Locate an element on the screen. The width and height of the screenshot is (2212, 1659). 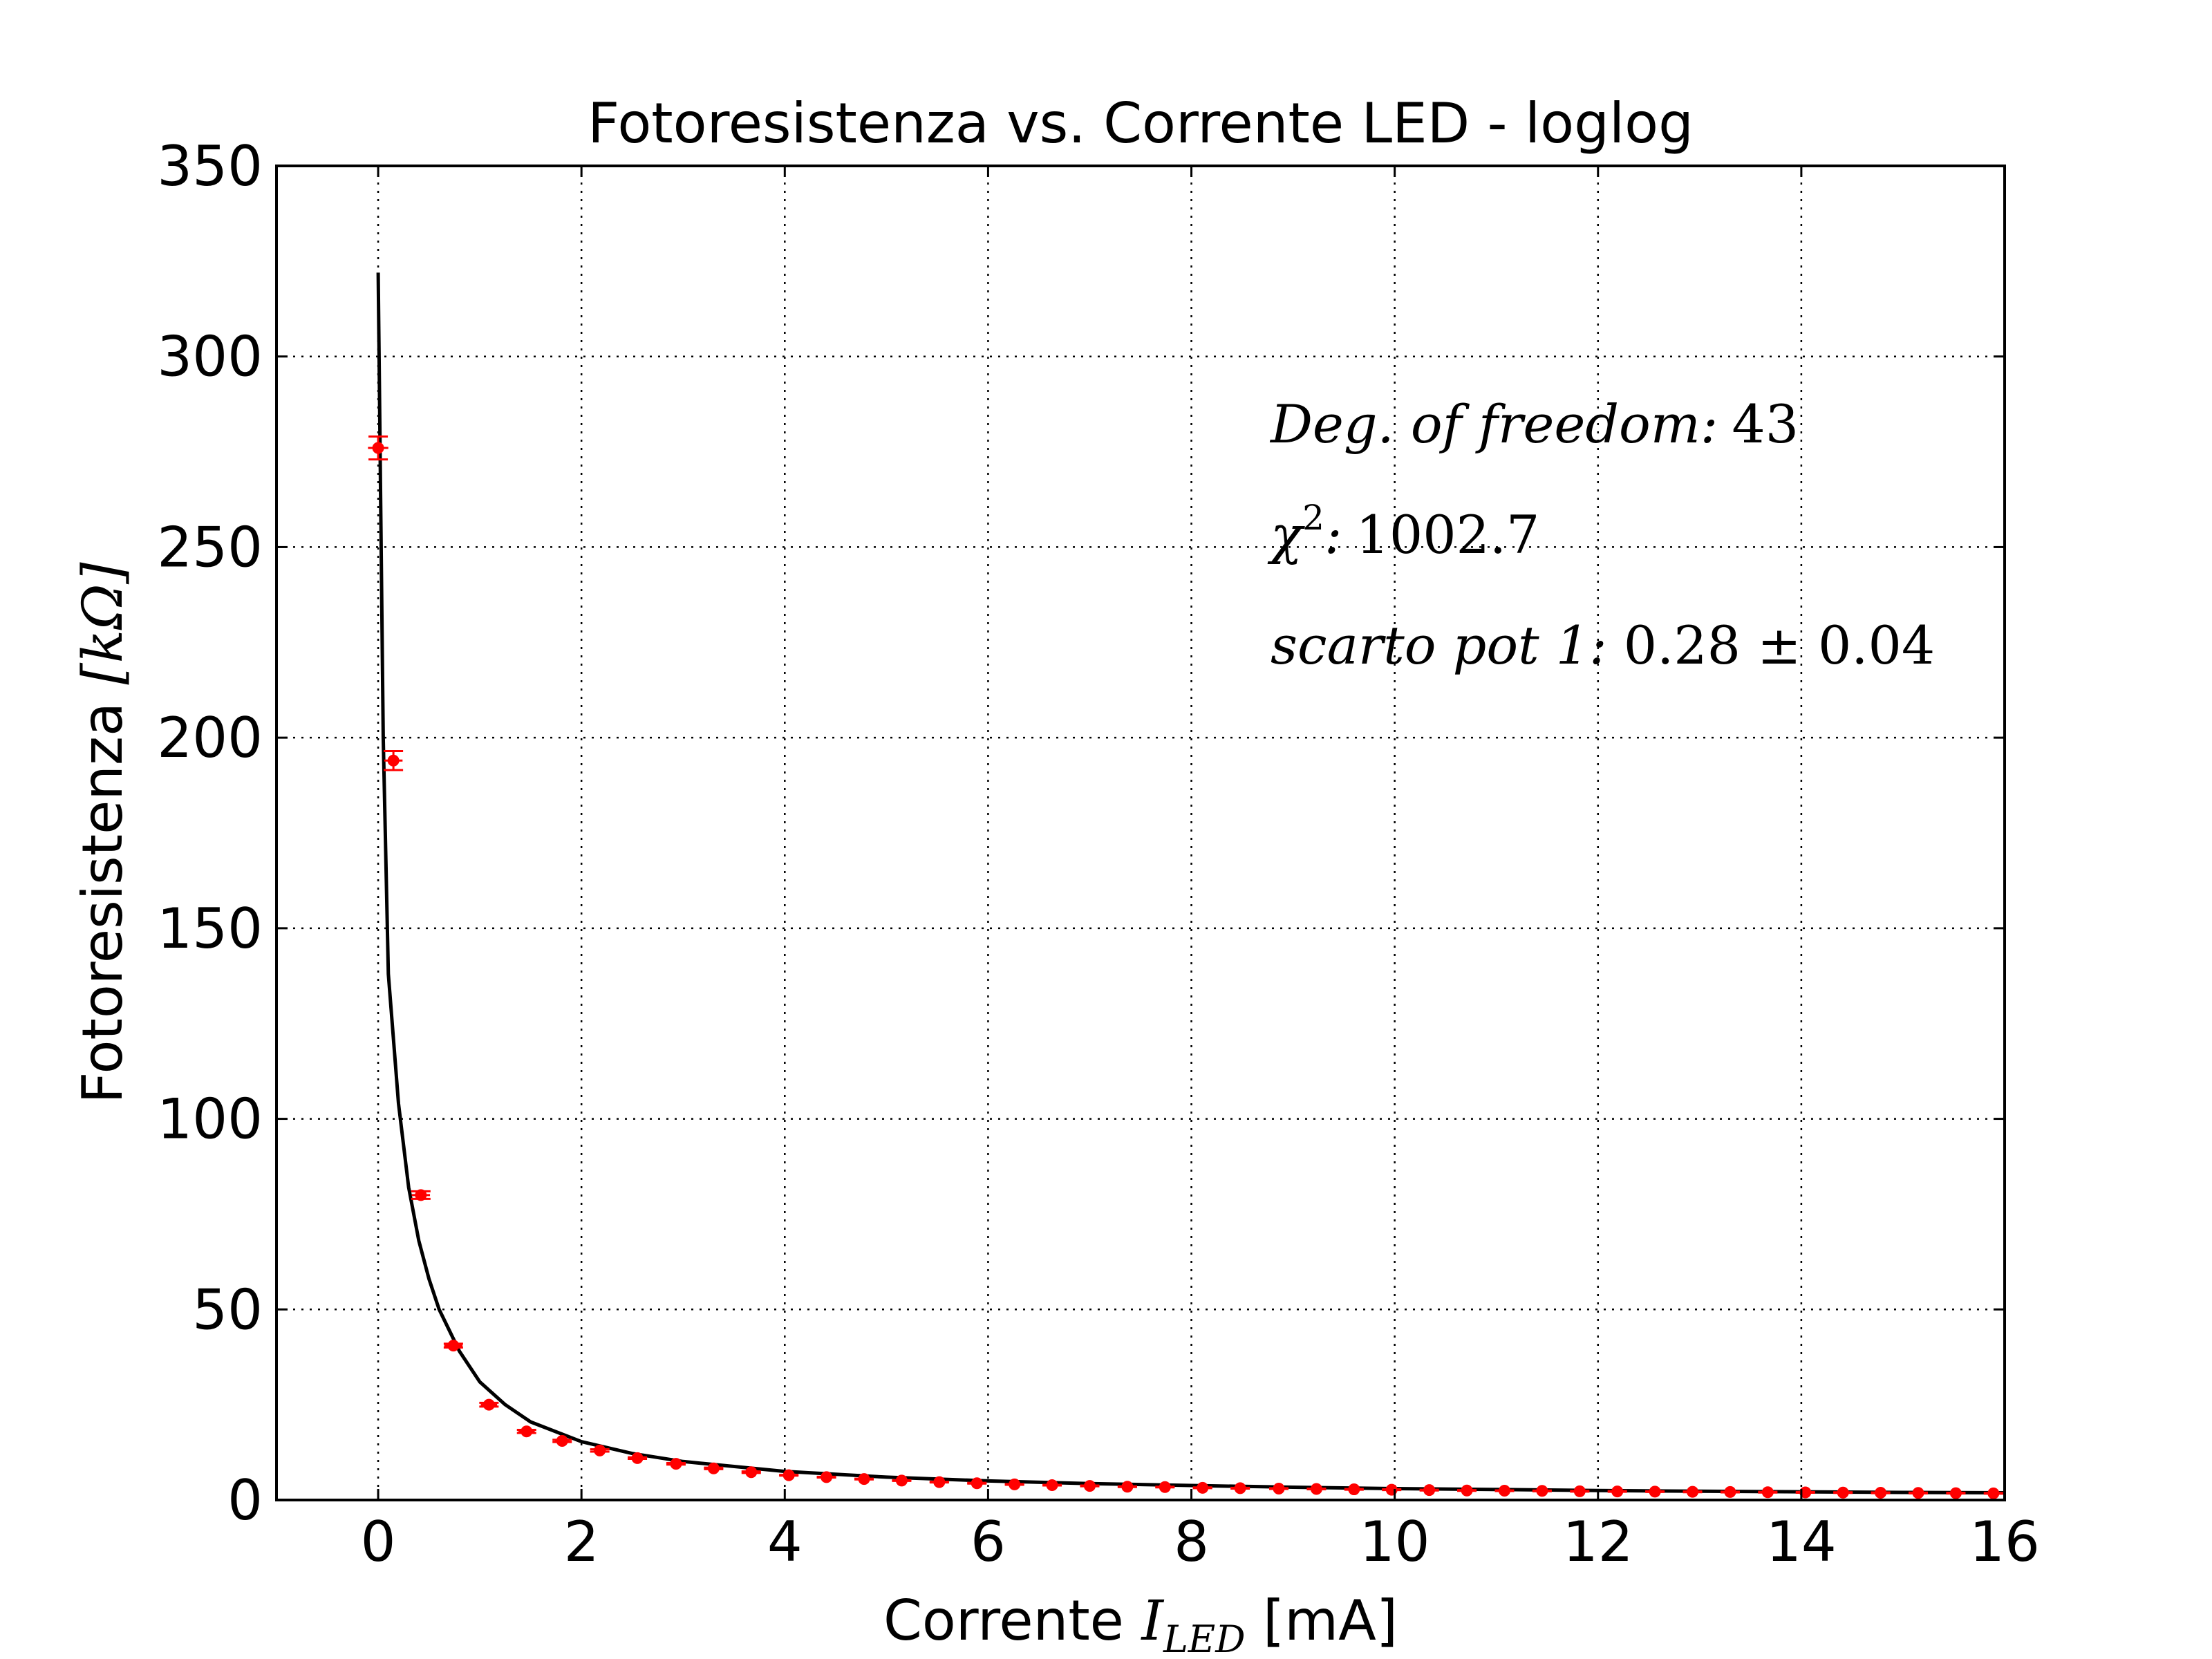
x-tick-label: 6 is located at coordinates (988, 1542).